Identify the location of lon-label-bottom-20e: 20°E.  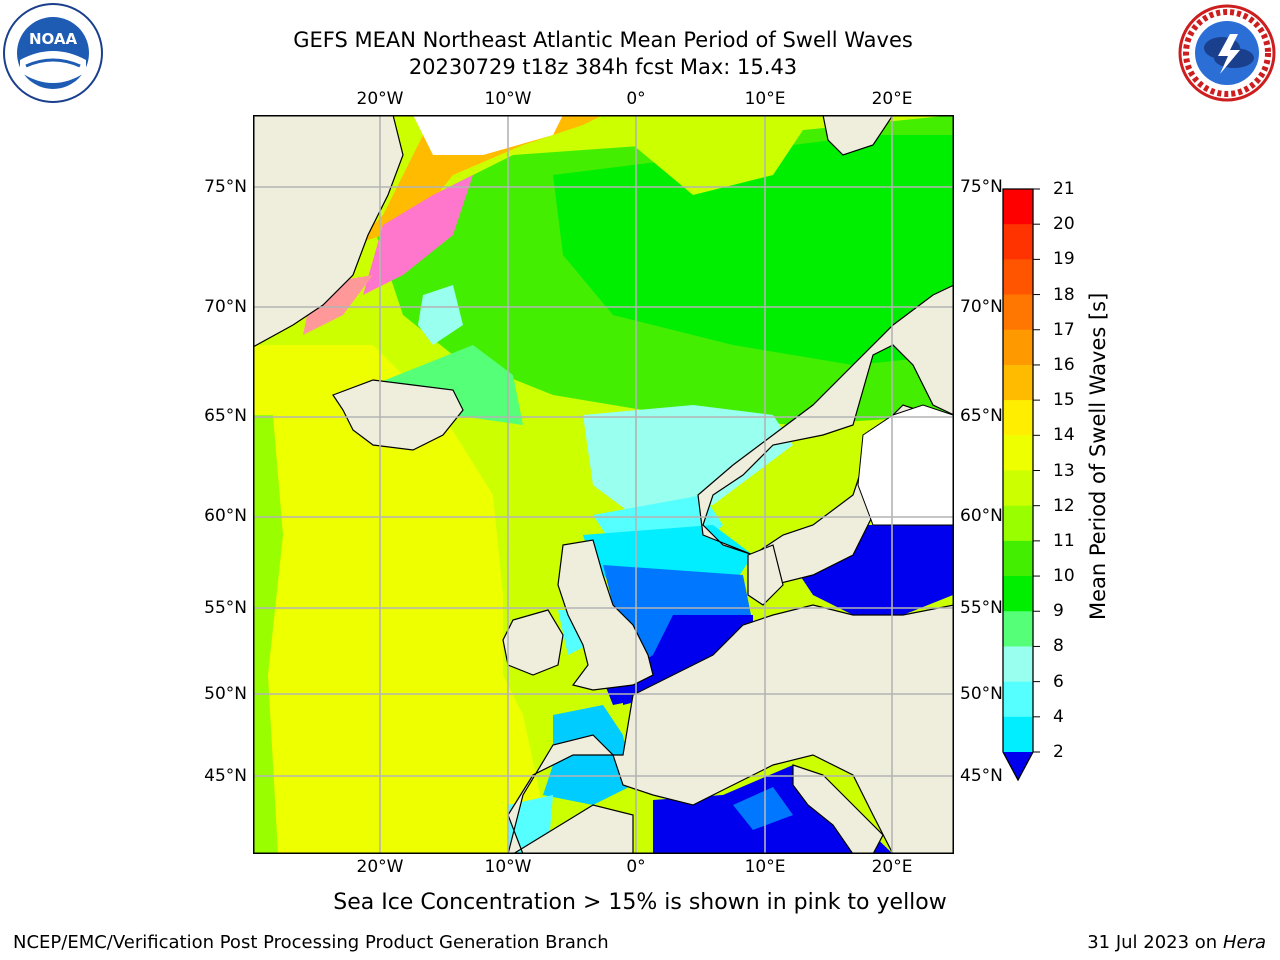
(892, 867).